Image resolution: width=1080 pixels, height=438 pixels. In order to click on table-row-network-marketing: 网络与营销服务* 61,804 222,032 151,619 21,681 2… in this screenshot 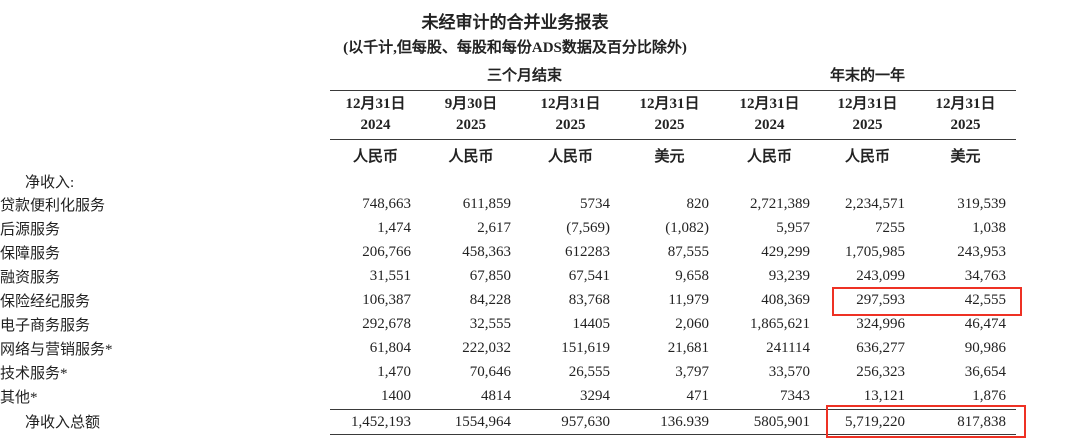, I will do `click(508, 348)`.